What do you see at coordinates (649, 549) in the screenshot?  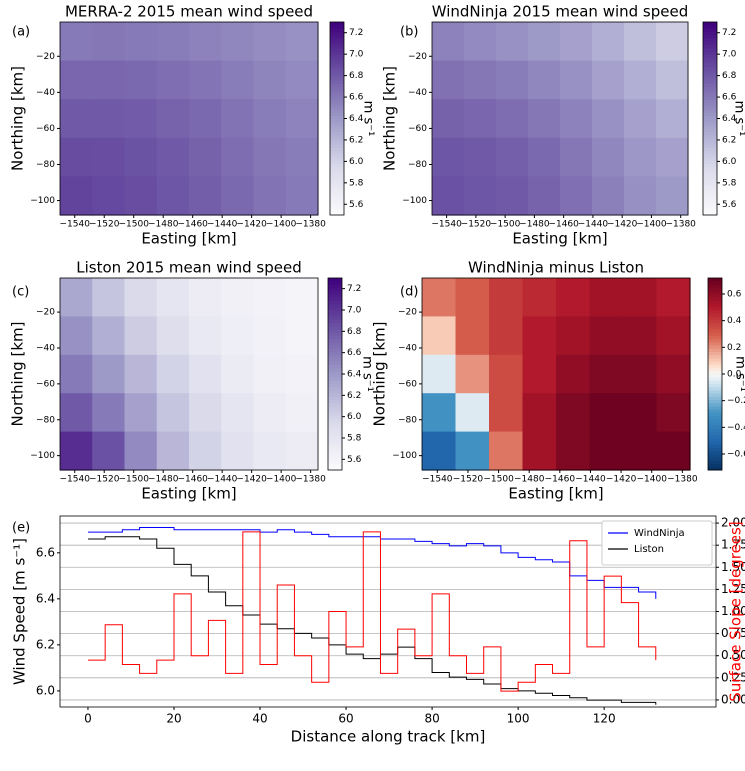 I see `legend-label: Liston` at bounding box center [649, 549].